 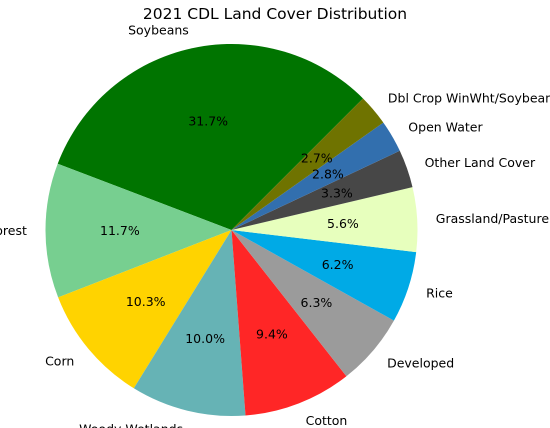 What do you see at coordinates (337, 193) in the screenshot?
I see `pct-label-other-land-cover: 3.3%` at bounding box center [337, 193].